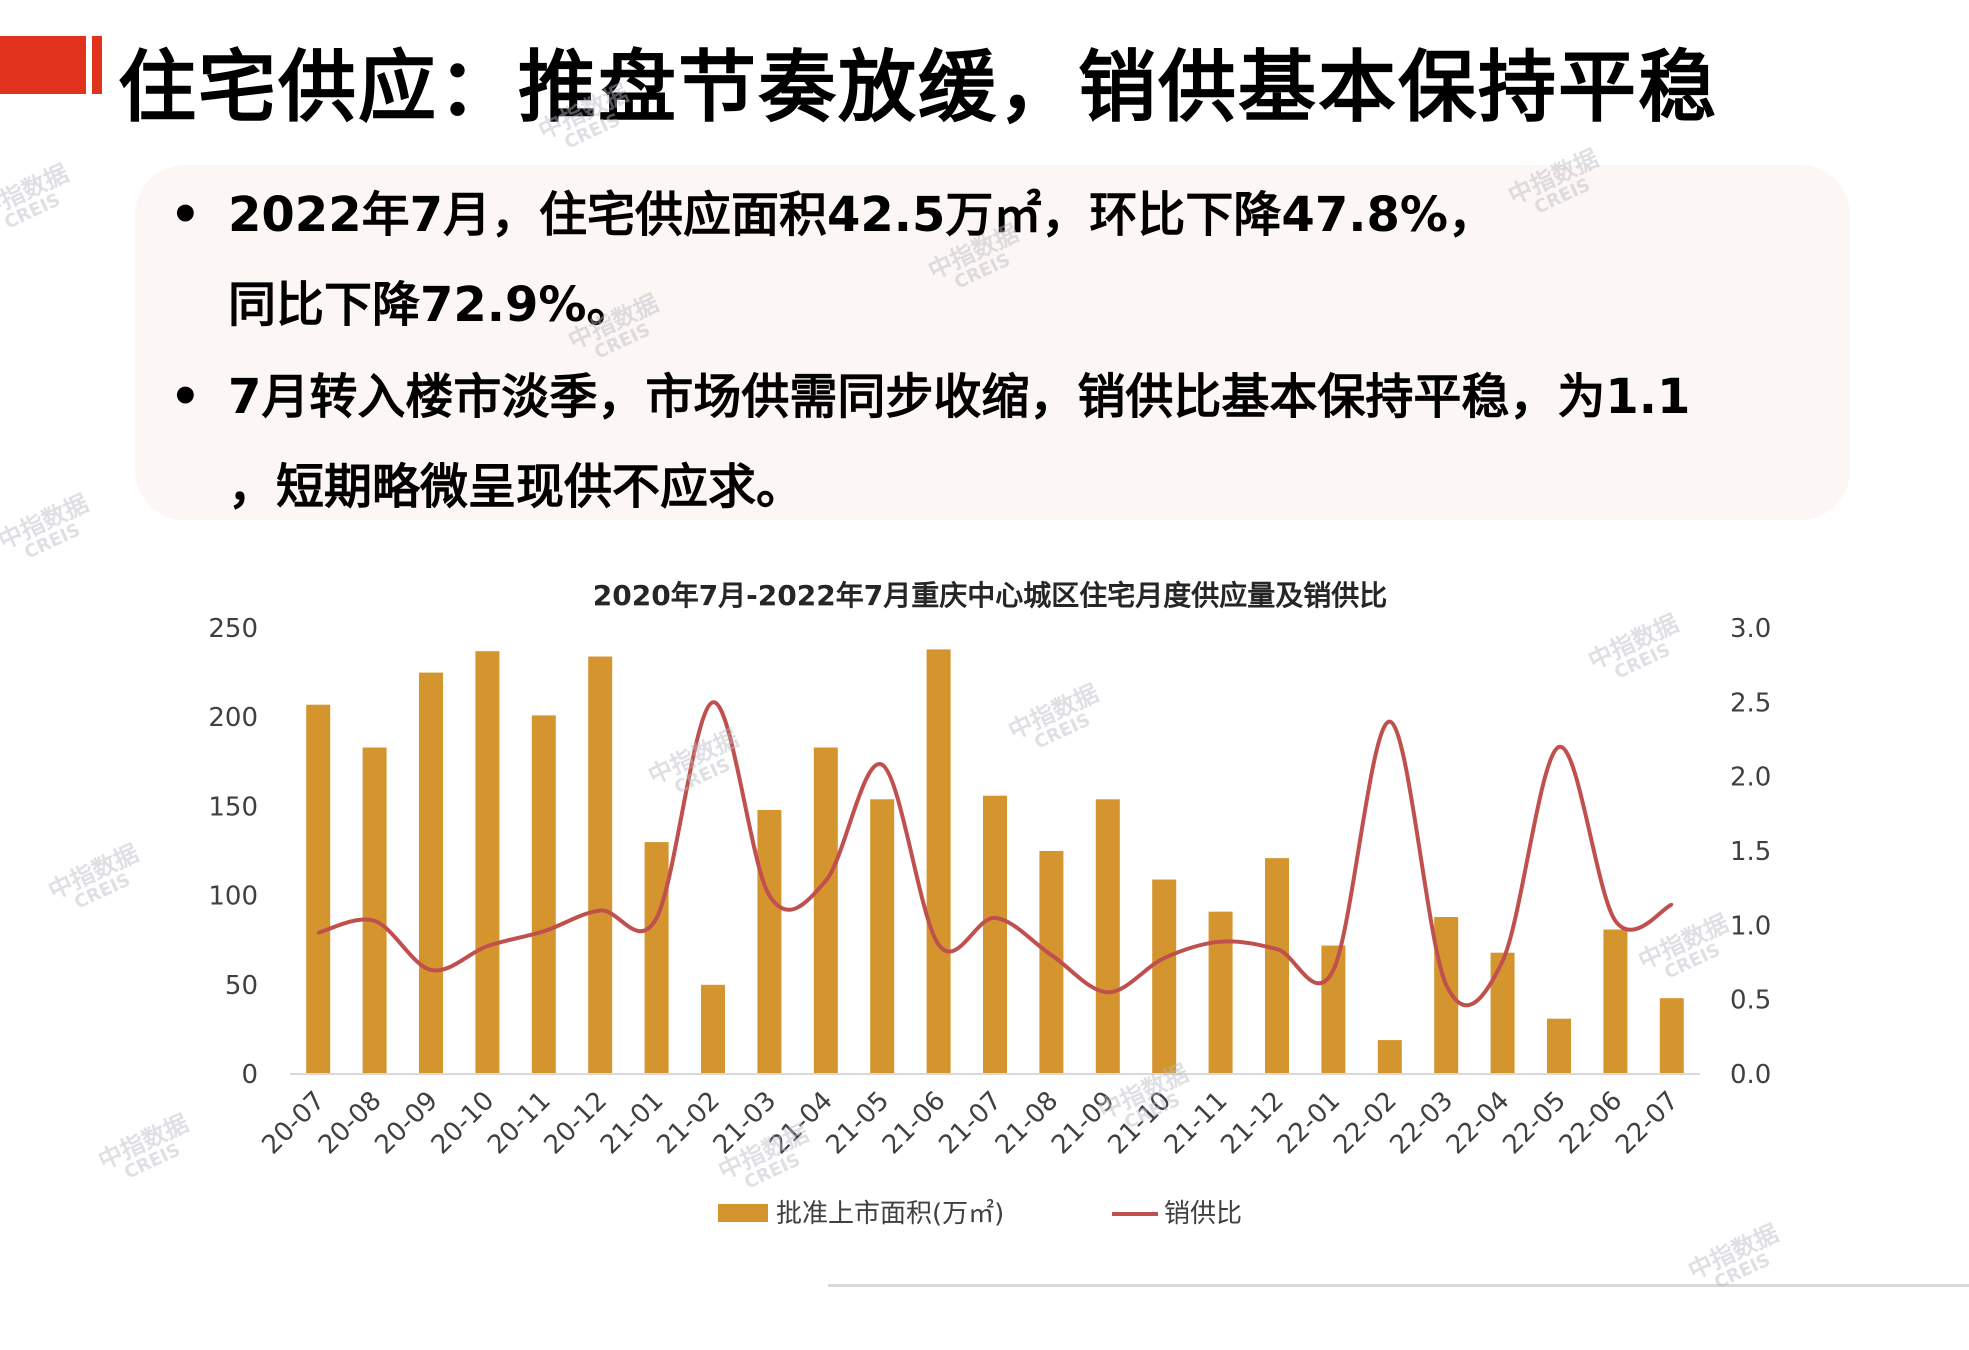 The width and height of the screenshot is (1969, 1350). I want to click on x-tick-label: 21-03, so click(745, 1123).